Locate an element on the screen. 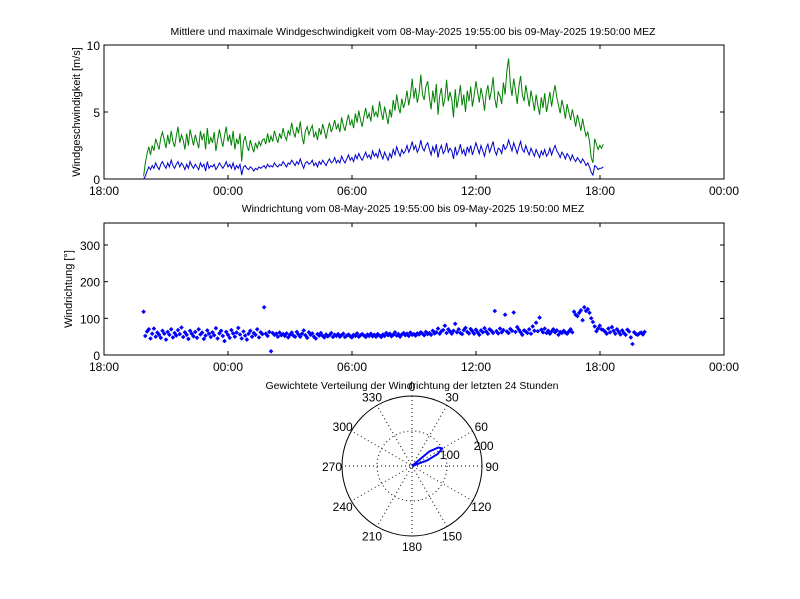  polar-angle-label: 180 is located at coordinates (412, 547).